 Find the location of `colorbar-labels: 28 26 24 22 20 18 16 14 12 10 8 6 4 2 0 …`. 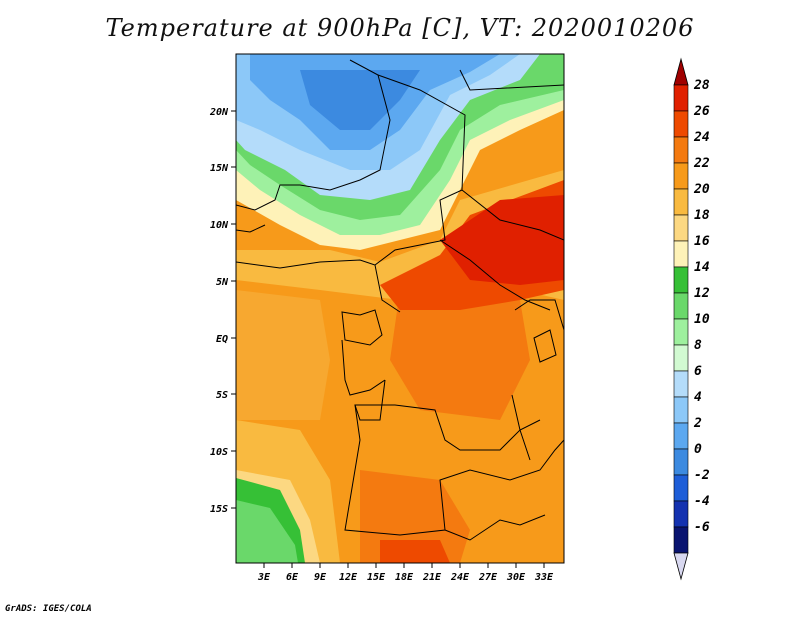

colorbar-labels: 28 26 24 22 20 18 16 14 12 10 8 6 4 2 0 … is located at coordinates (701, 306).